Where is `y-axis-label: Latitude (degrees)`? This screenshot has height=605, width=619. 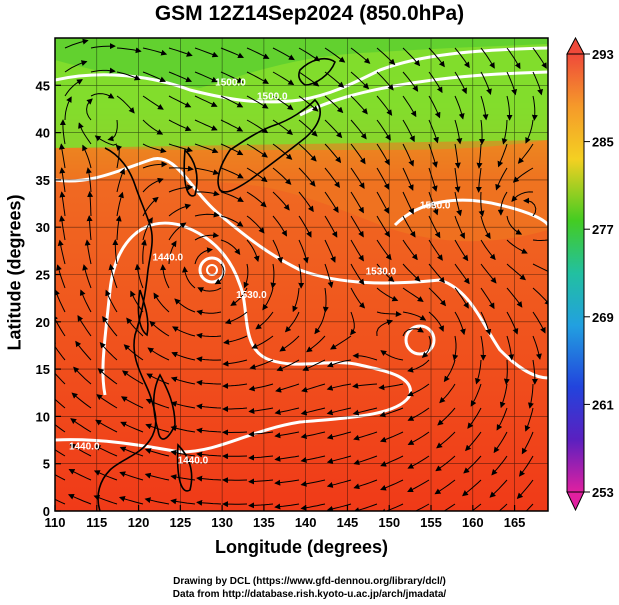 y-axis-label: Latitude (degrees) is located at coordinates (14, 272).